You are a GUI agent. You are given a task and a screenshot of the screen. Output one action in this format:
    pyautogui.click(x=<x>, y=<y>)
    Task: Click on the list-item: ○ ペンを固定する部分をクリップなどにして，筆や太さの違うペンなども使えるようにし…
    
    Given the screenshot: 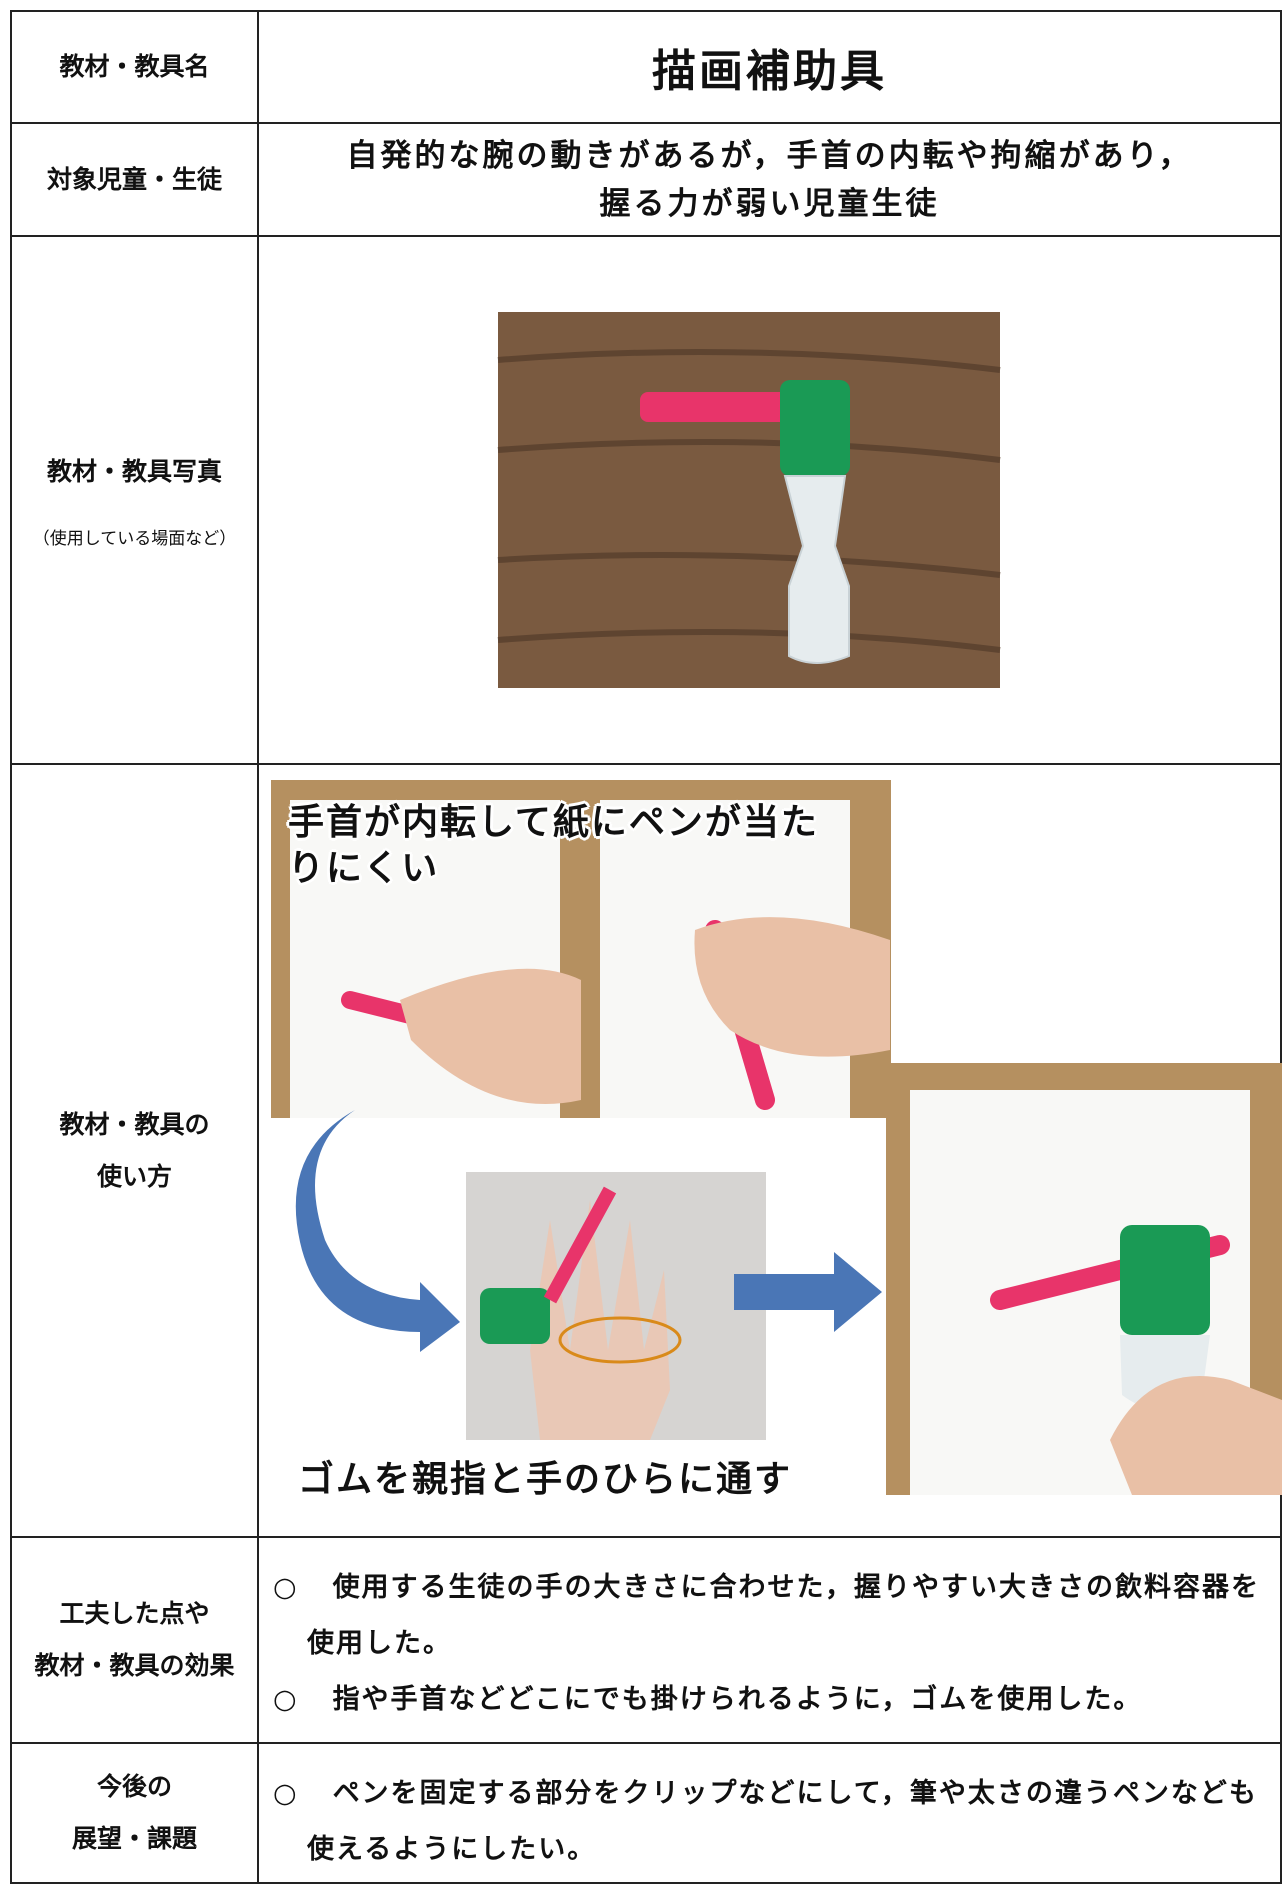 What is the action you would take?
    pyautogui.click(x=769, y=1822)
    